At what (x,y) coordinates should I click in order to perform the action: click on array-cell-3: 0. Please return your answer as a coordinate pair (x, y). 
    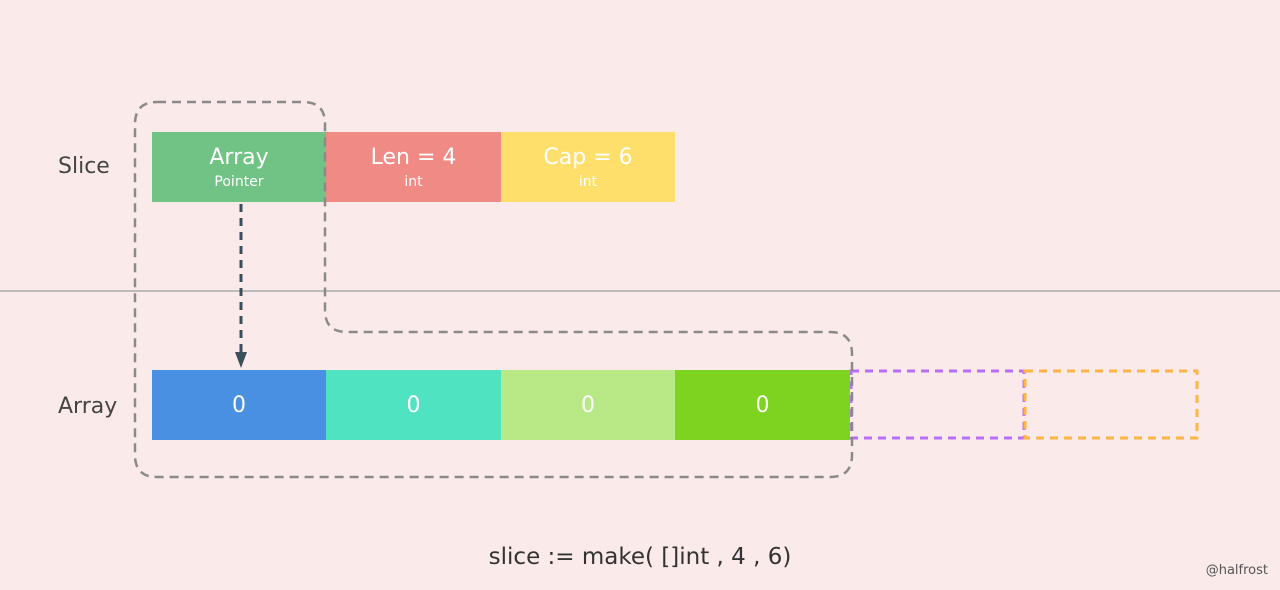
    Looking at the image, I should click on (762, 405).